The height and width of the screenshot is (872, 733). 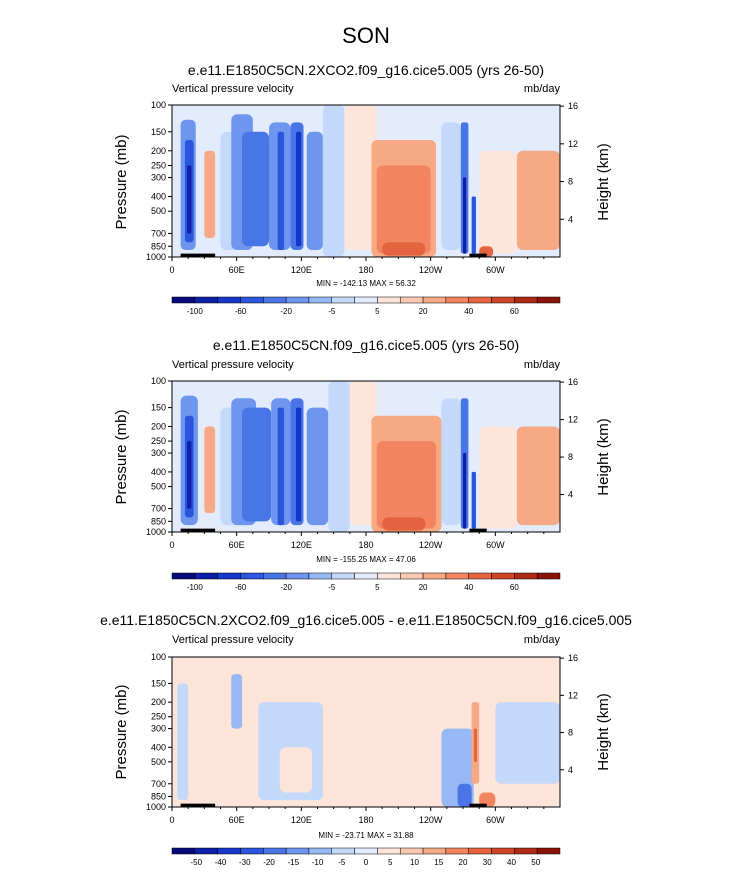 What do you see at coordinates (603, 457) in the screenshot?
I see `panel-2-ylabel-right: Height (km)` at bounding box center [603, 457].